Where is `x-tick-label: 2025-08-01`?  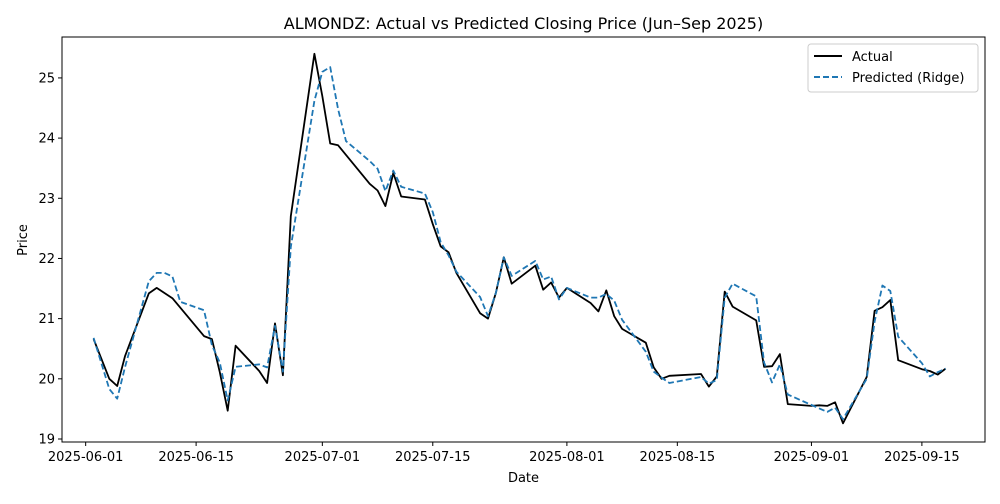 x-tick-label: 2025-08-01 is located at coordinates (567, 457).